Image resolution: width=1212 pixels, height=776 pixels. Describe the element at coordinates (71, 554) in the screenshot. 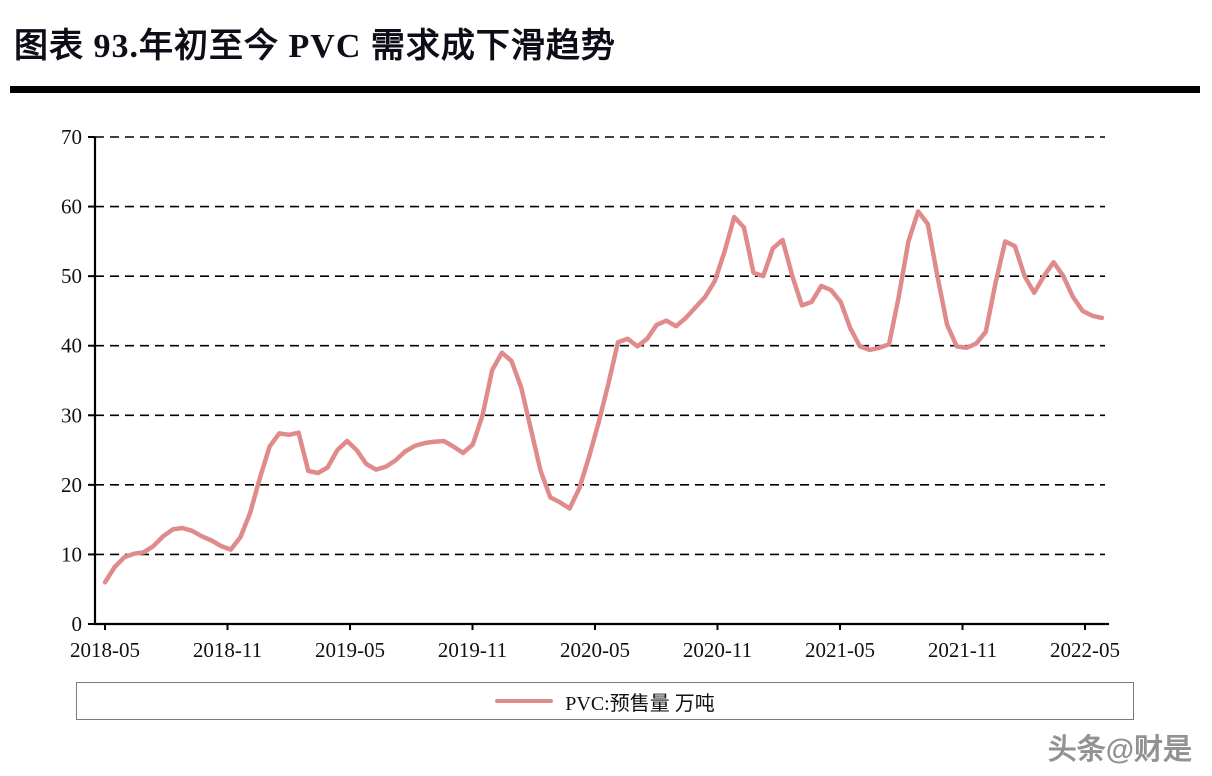

I see `svg-text: 10` at that location.